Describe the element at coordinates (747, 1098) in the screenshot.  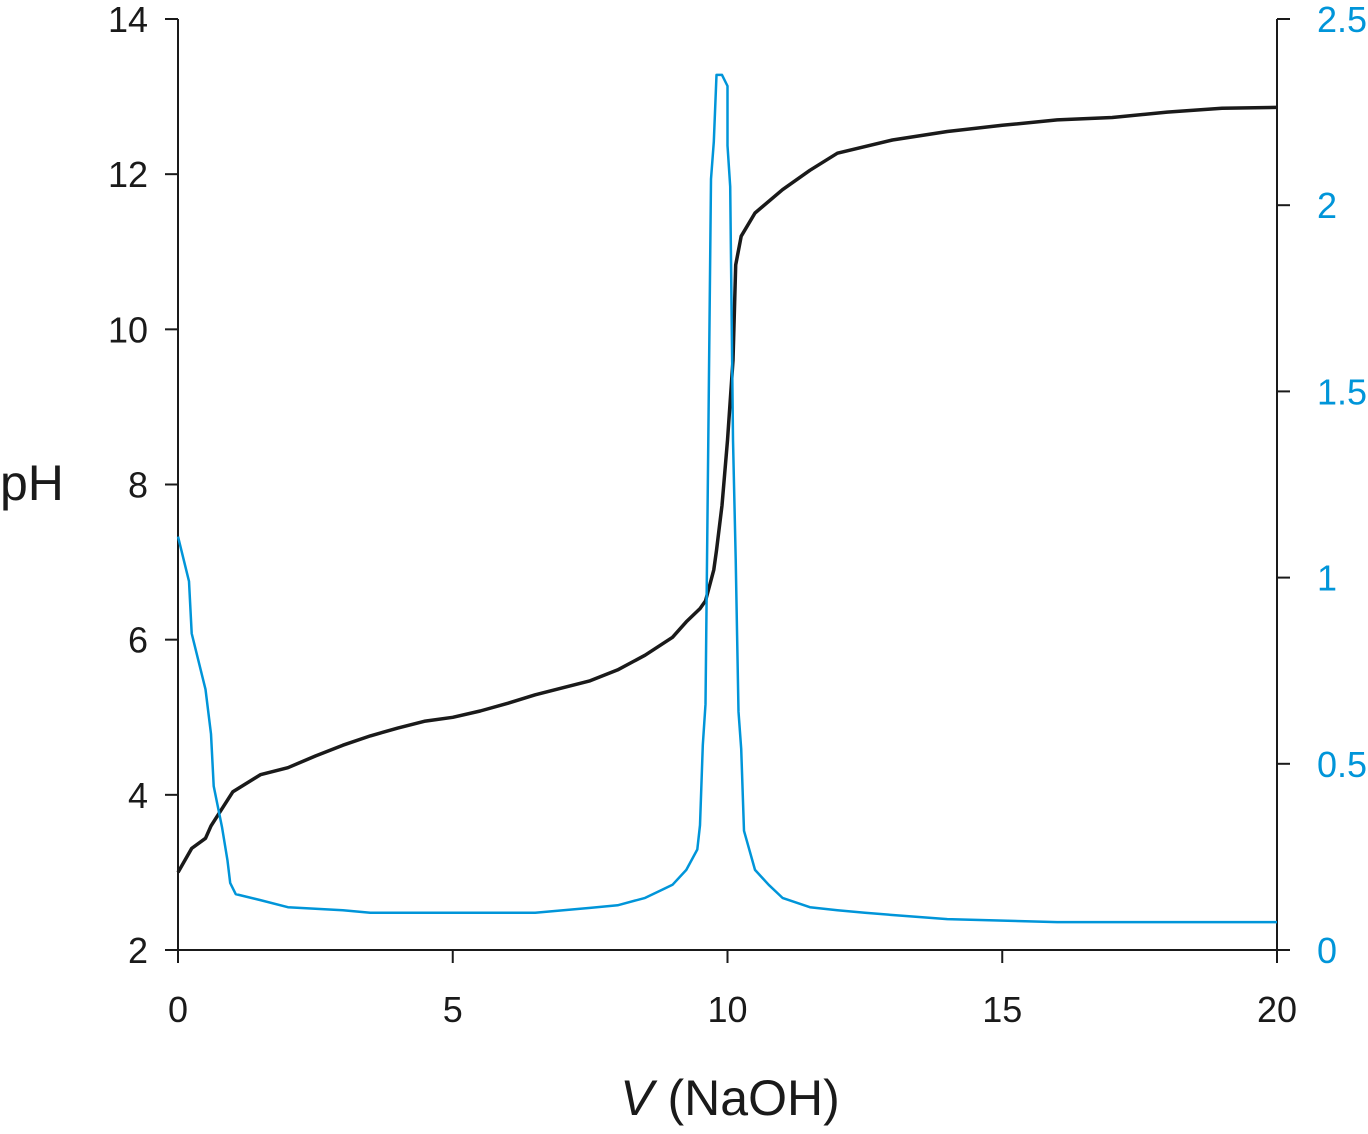
I see `x-axis-label-unit: (NaOH)` at that location.